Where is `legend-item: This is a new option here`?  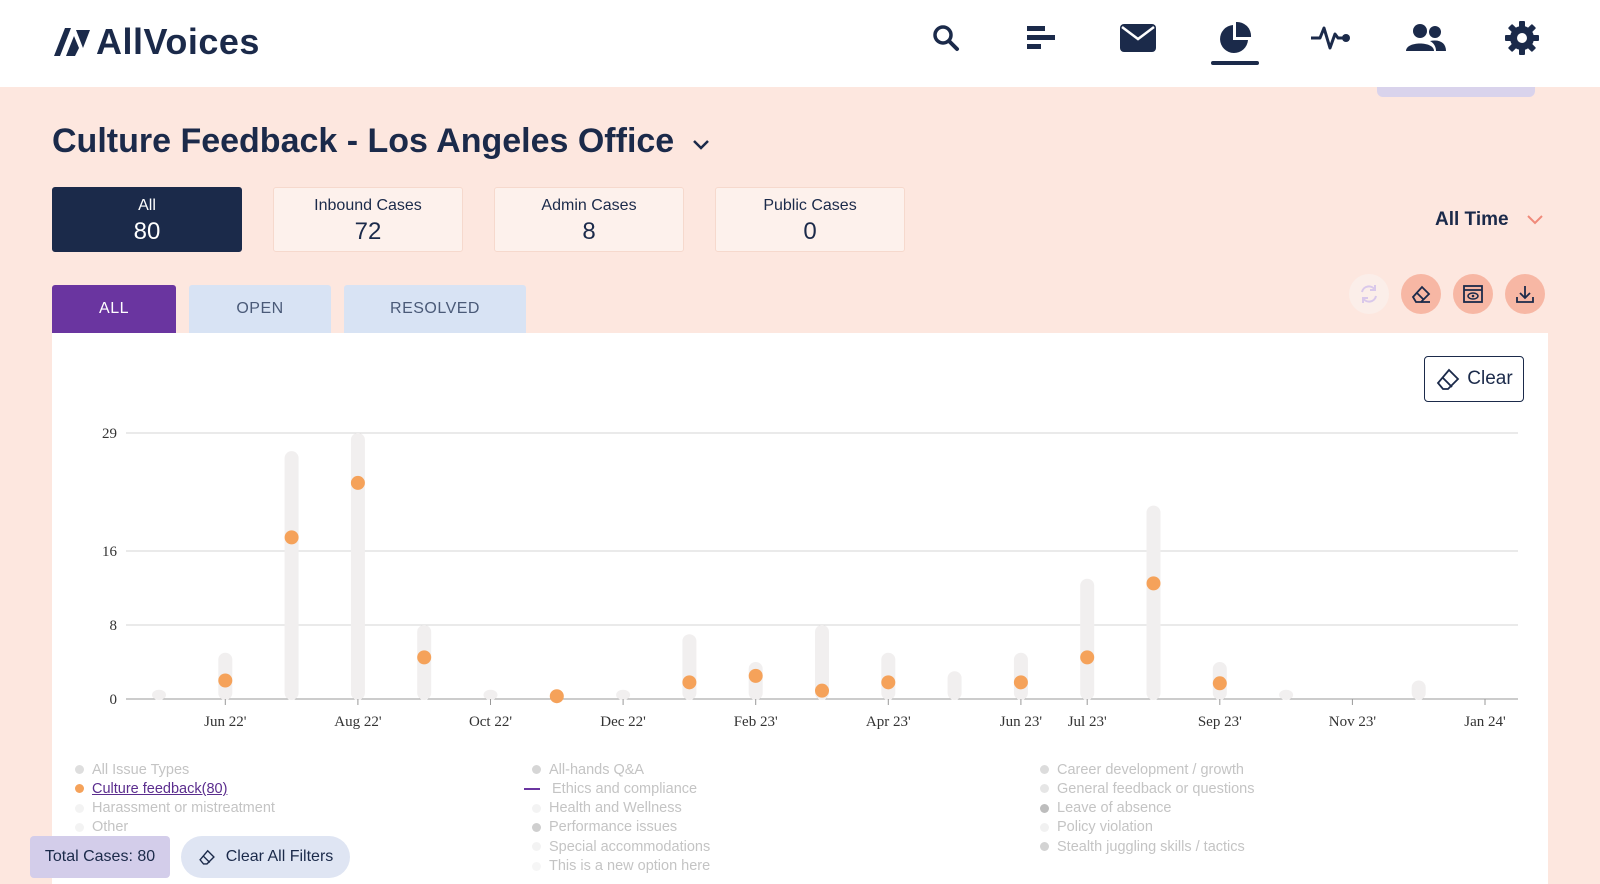 legend-item: This is a new option here is located at coordinates (621, 866).